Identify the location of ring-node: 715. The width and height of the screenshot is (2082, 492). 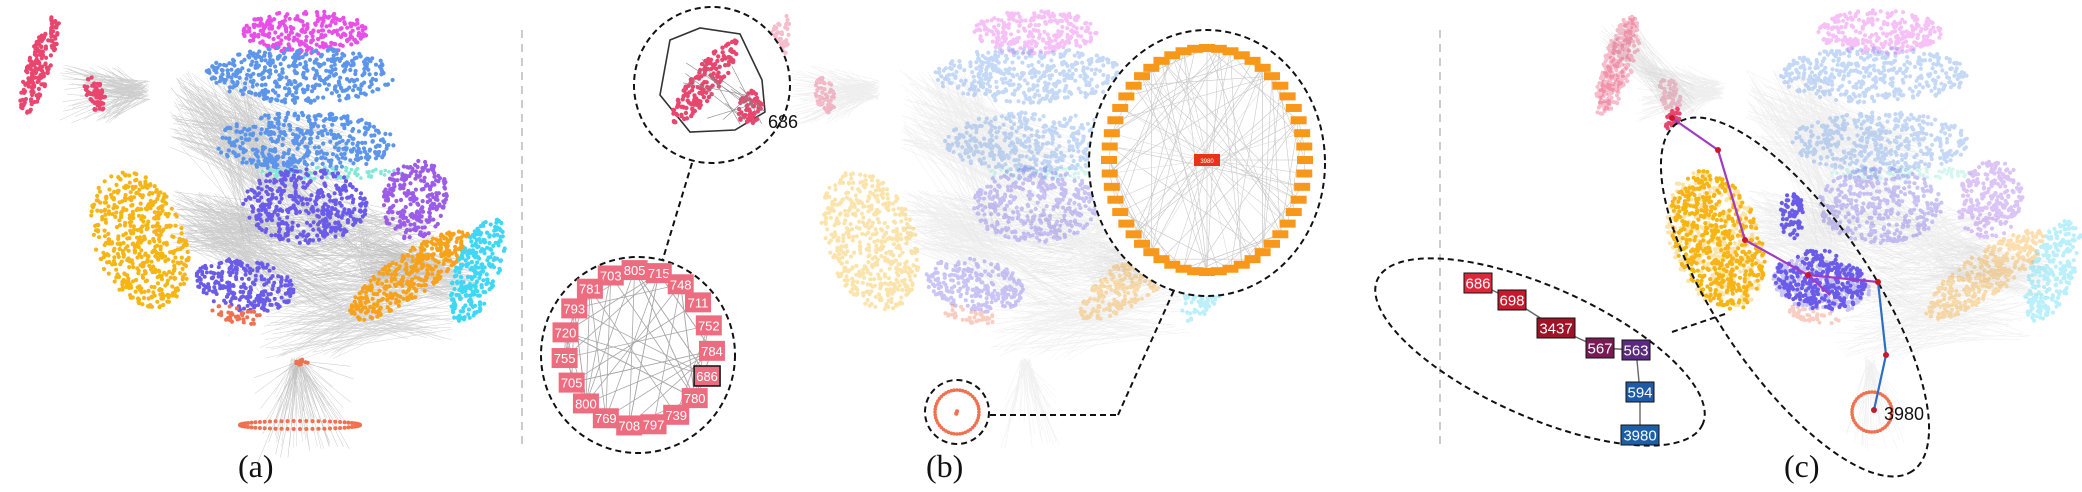
(658, 273).